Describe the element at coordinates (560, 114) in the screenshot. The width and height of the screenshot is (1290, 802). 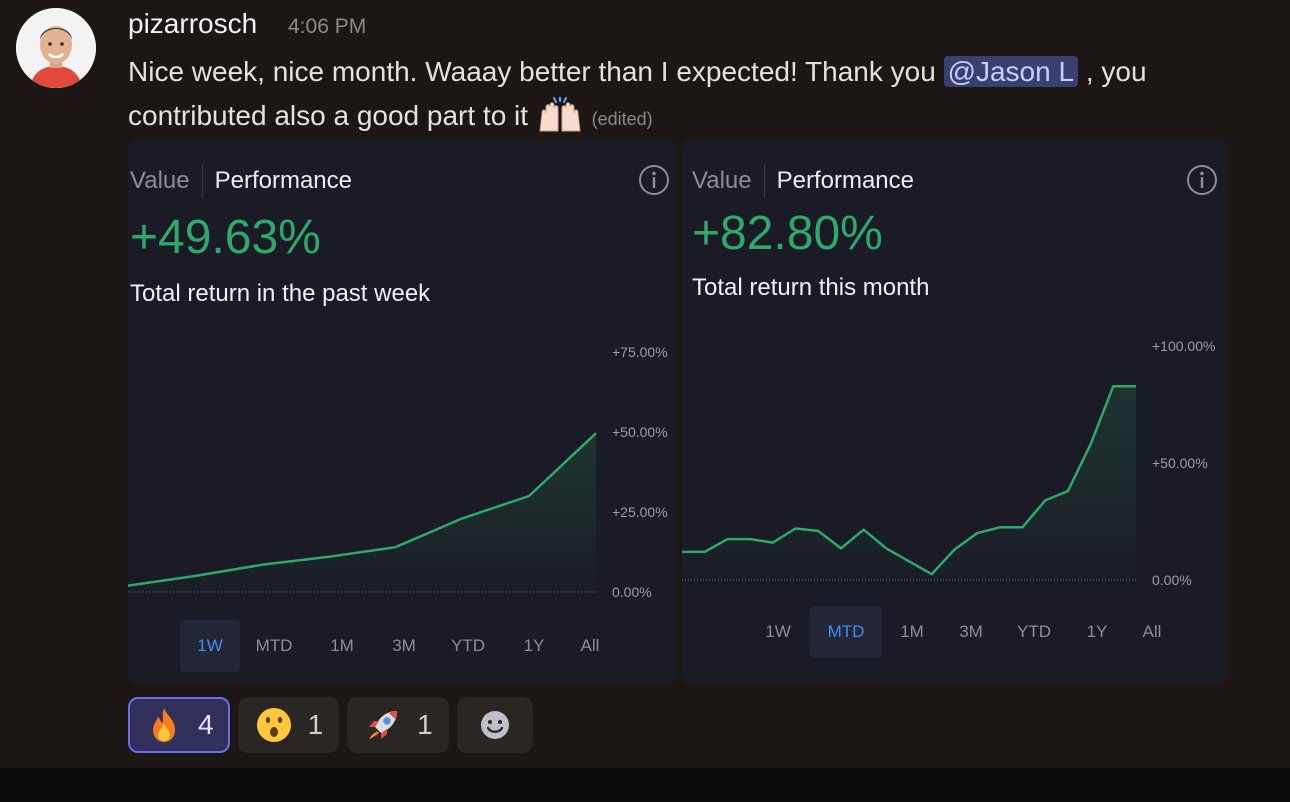
I see `raised-hands-icon` at that location.